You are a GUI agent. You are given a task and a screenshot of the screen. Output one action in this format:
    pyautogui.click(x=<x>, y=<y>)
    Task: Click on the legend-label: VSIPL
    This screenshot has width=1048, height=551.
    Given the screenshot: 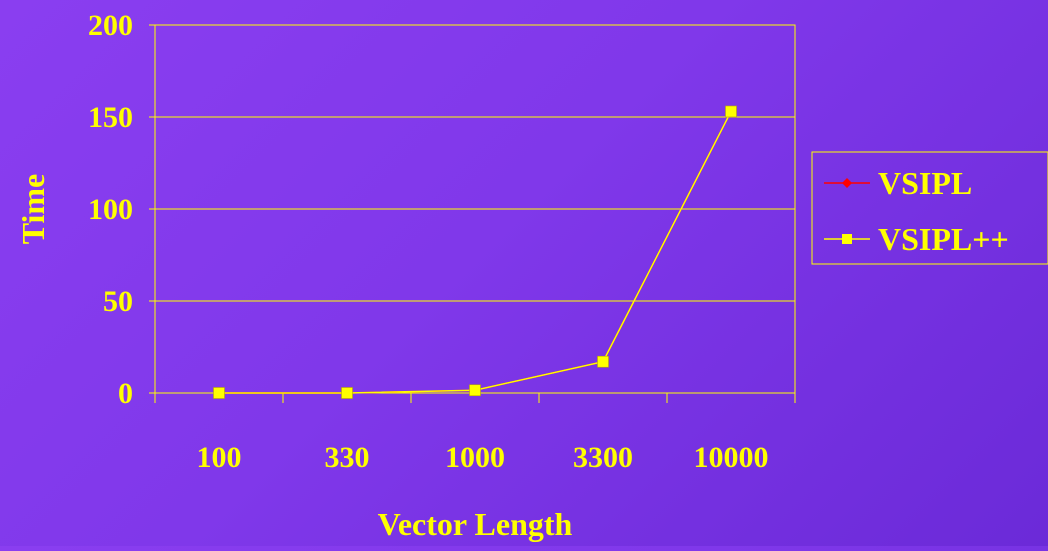 What is the action you would take?
    pyautogui.click(x=925, y=183)
    